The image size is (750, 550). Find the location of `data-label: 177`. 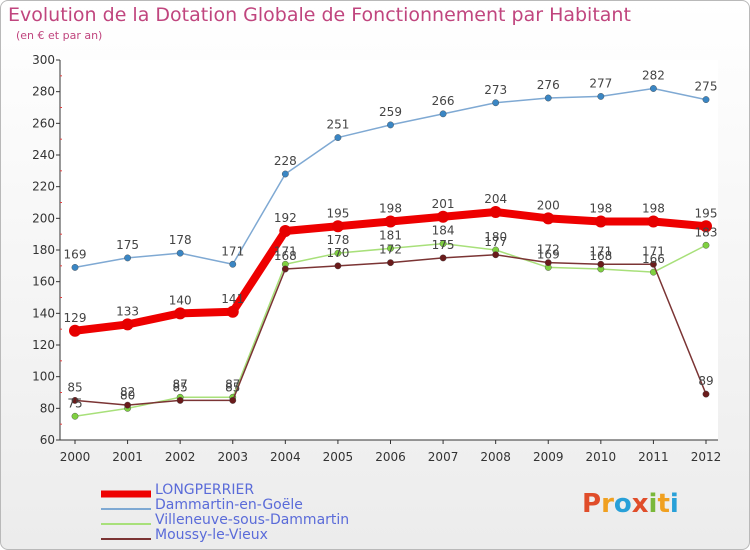

data-label: 177 is located at coordinates (495, 242).